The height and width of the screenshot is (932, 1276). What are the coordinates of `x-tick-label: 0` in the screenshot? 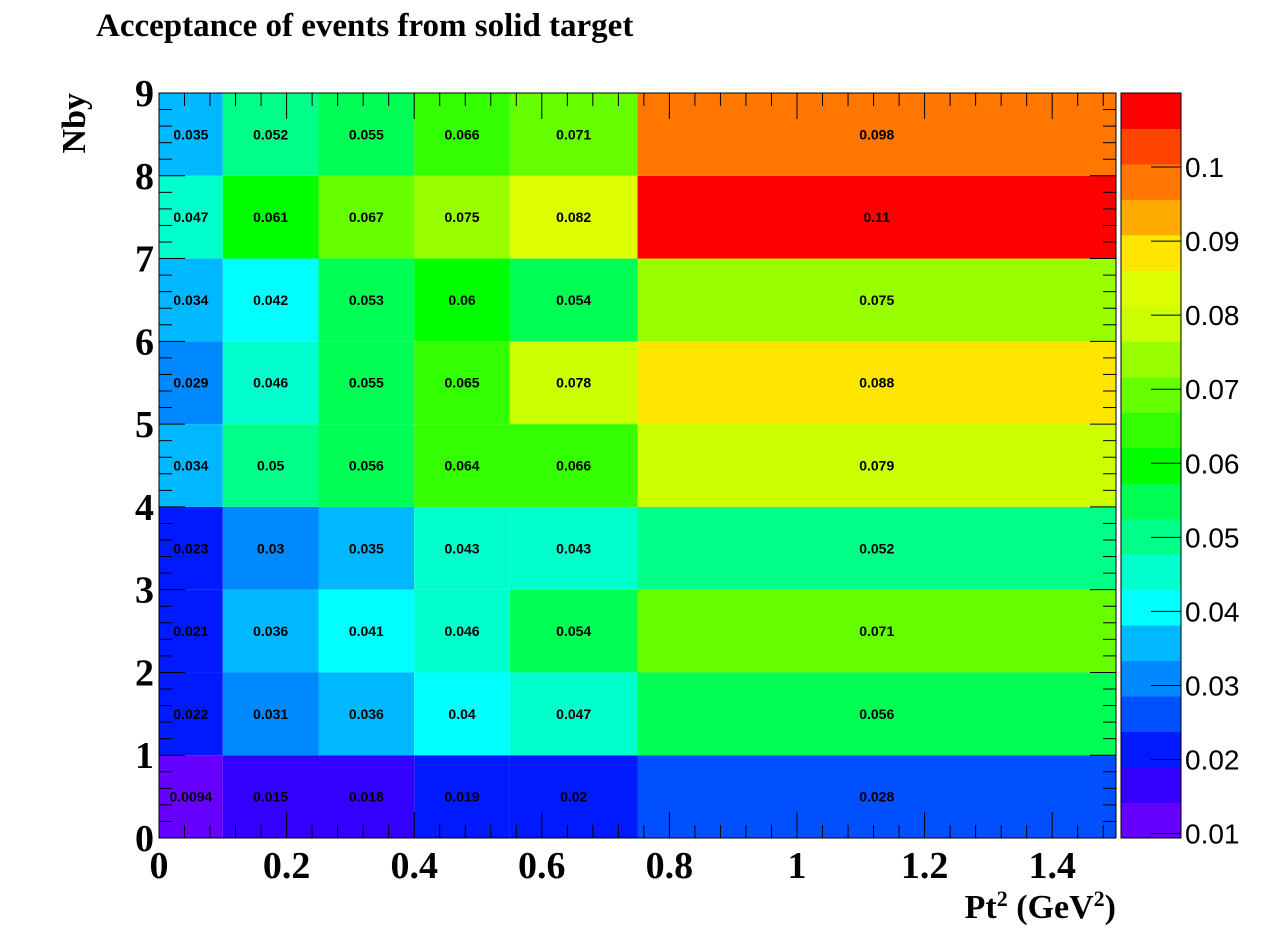 It's located at (159, 866).